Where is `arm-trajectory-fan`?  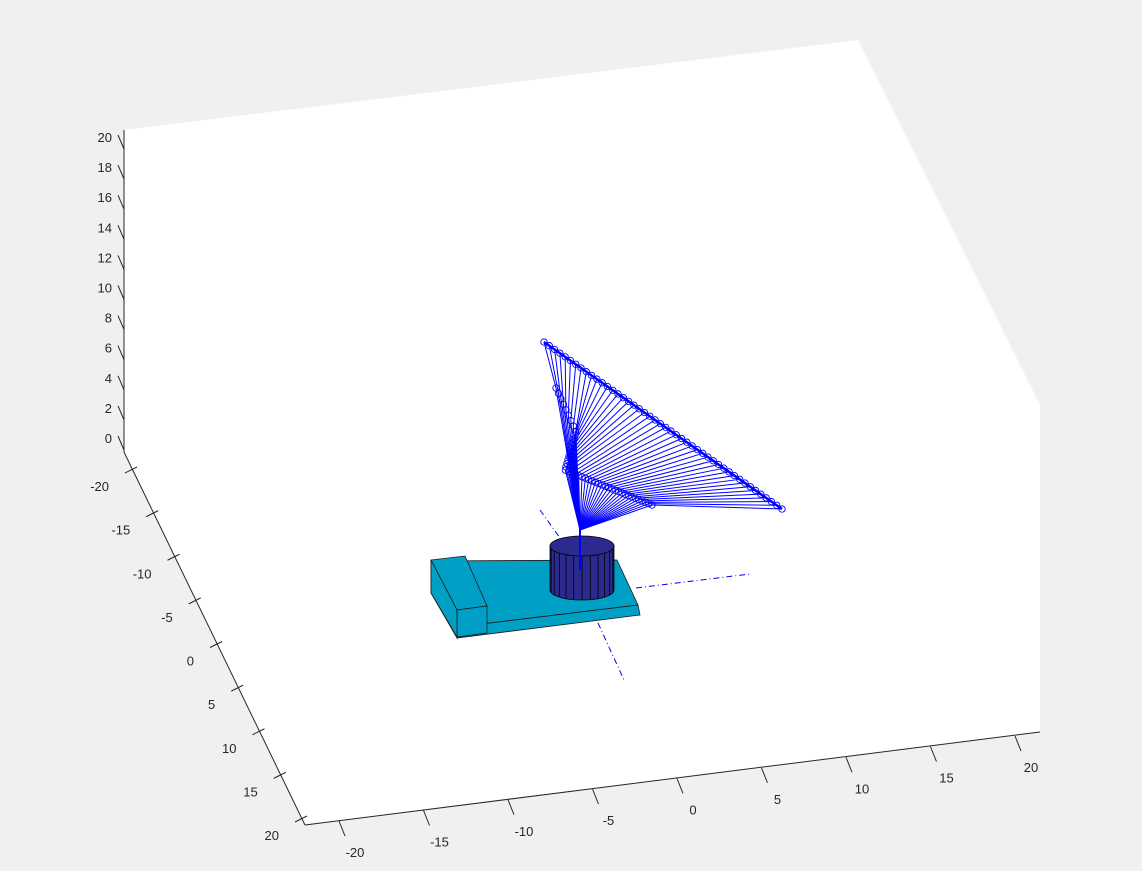 arm-trajectory-fan is located at coordinates (663, 454).